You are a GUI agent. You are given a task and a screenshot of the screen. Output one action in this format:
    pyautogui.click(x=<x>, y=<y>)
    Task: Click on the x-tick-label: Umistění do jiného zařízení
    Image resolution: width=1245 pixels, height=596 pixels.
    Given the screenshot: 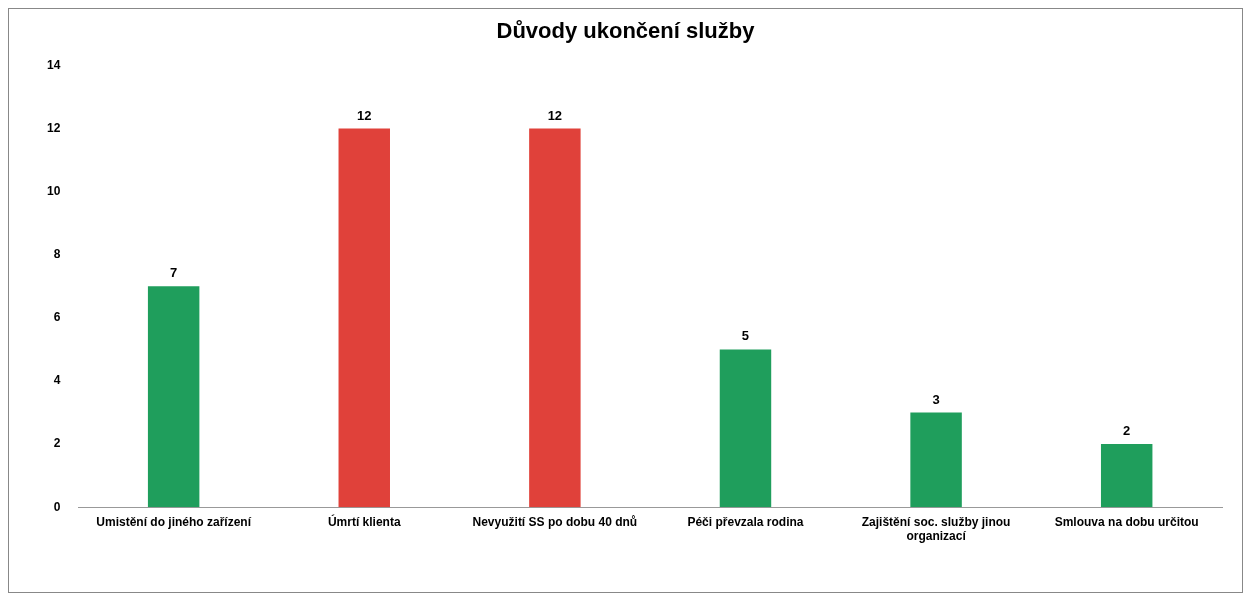 What is the action you would take?
    pyautogui.click(x=174, y=521)
    